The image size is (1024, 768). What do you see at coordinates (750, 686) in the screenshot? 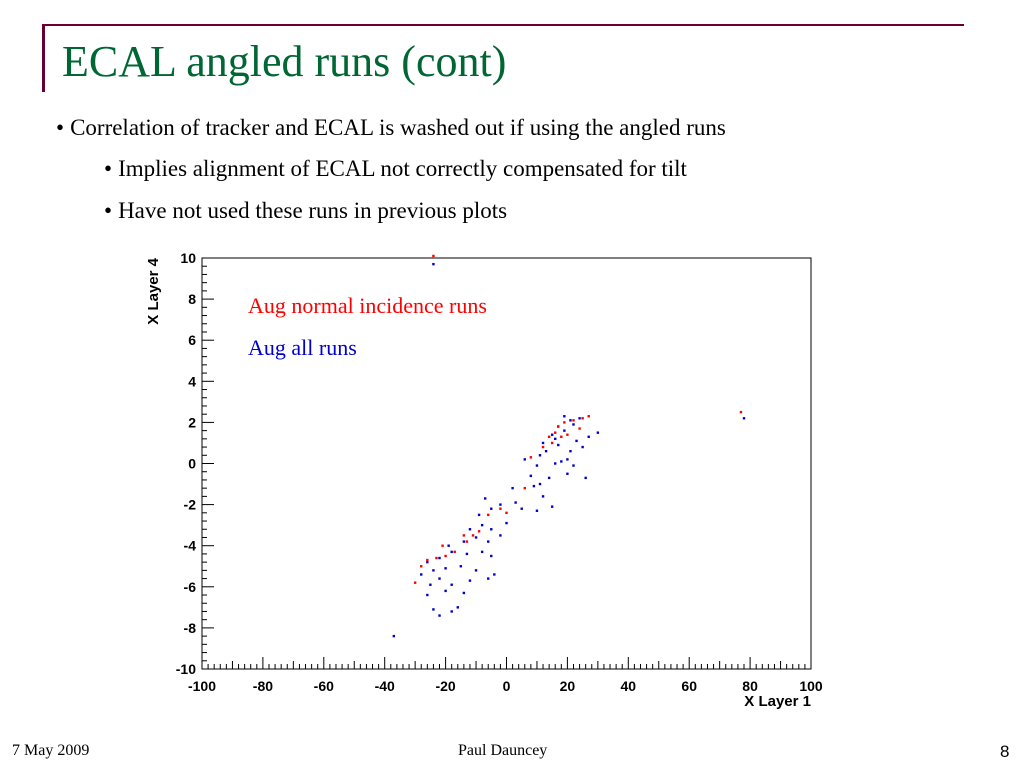
I see `x-tick-label: 80` at bounding box center [750, 686].